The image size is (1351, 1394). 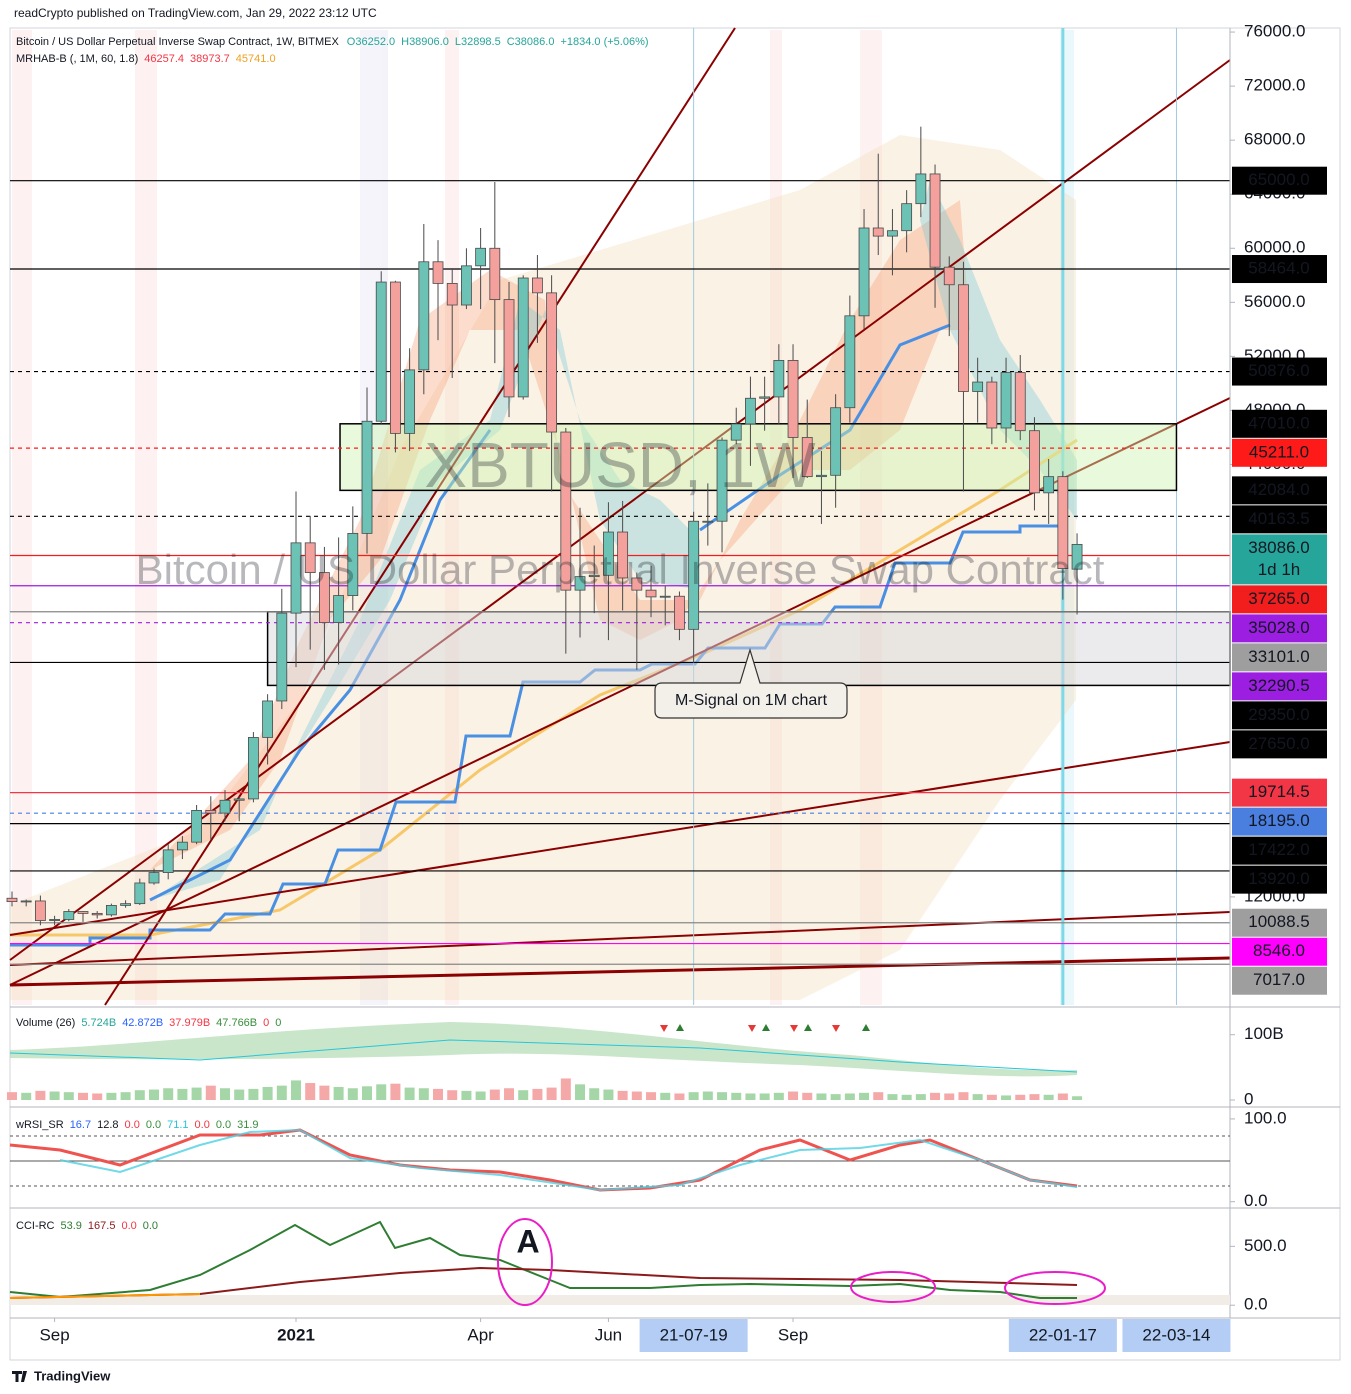 What do you see at coordinates (452, 517) in the screenshot?
I see `stripe` at bounding box center [452, 517].